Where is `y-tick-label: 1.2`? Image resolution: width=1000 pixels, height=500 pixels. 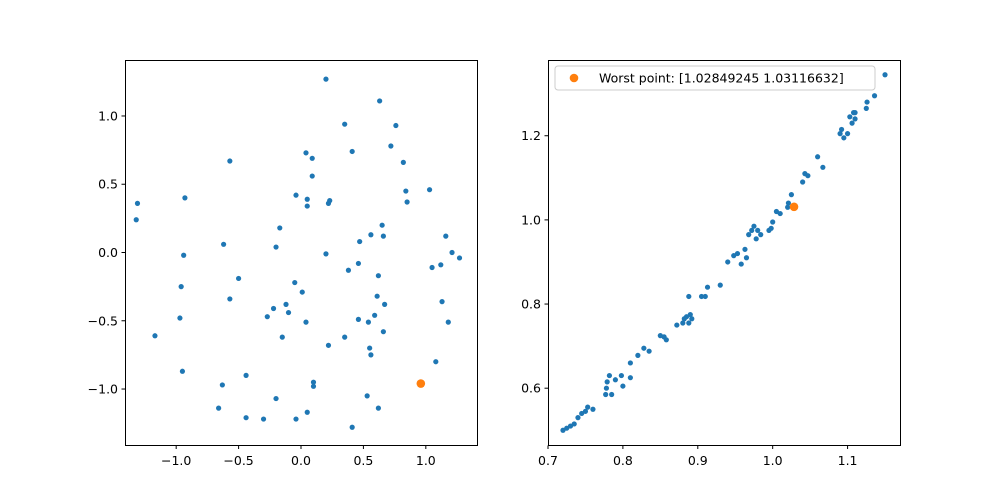
y-tick-label: 1.2 is located at coordinates (531, 135).